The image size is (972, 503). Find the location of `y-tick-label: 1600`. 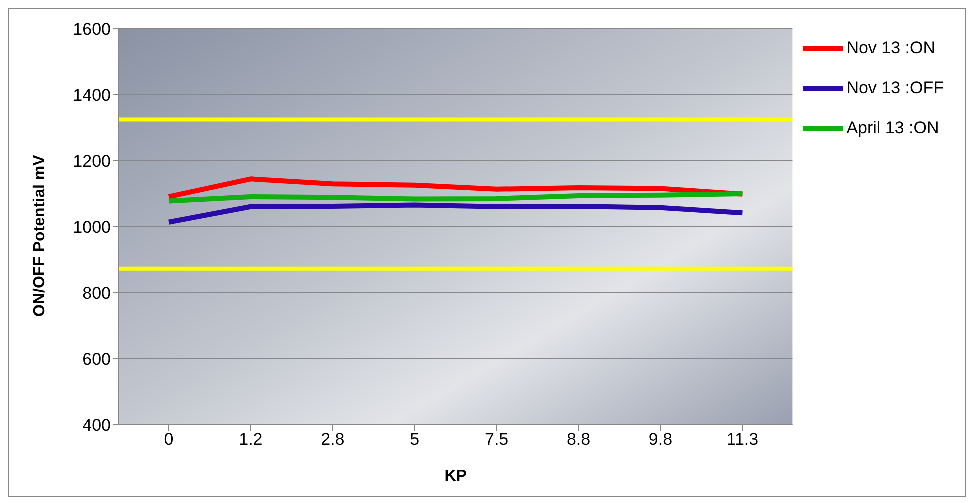

y-tick-label: 1600 is located at coordinates (92, 30).